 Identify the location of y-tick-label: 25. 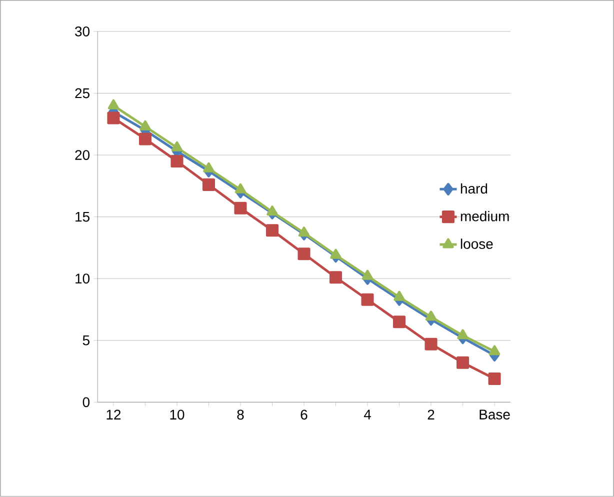
(82, 93).